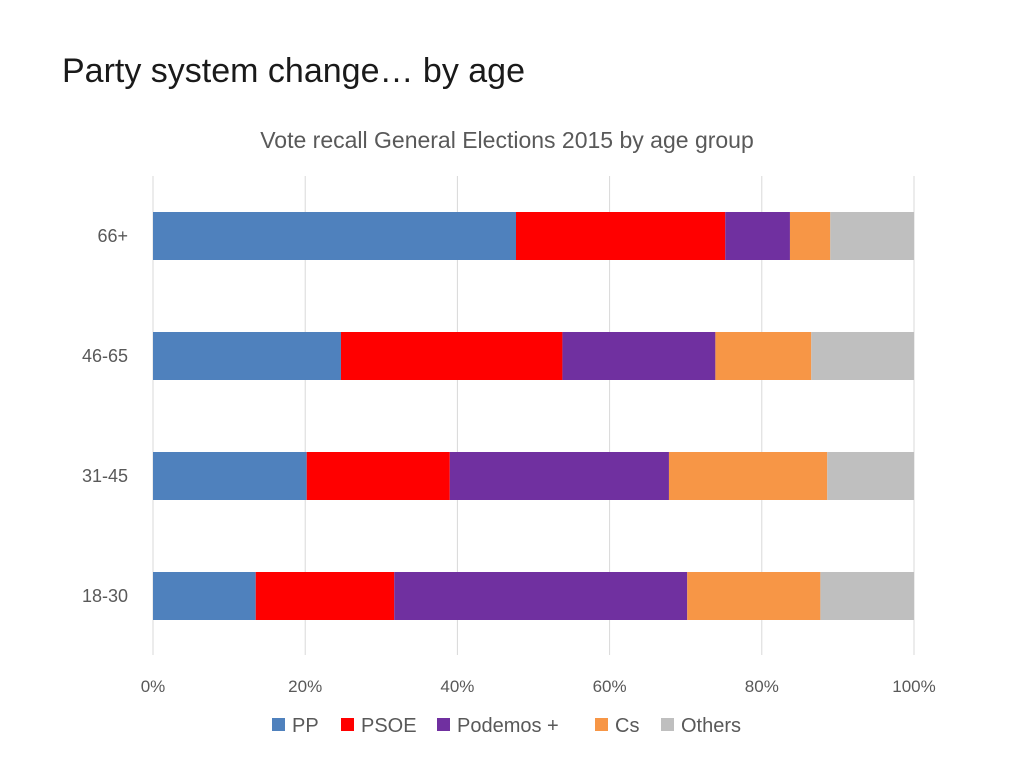 Image resolution: width=1024 pixels, height=768 pixels. What do you see at coordinates (757, 236) in the screenshot?
I see `bar-podemos-66plus` at bounding box center [757, 236].